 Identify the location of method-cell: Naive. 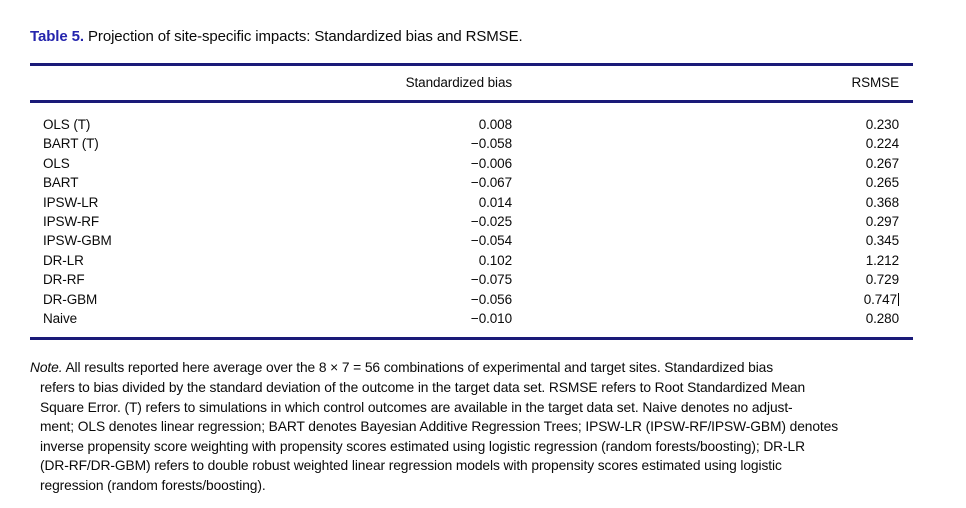
(170, 325).